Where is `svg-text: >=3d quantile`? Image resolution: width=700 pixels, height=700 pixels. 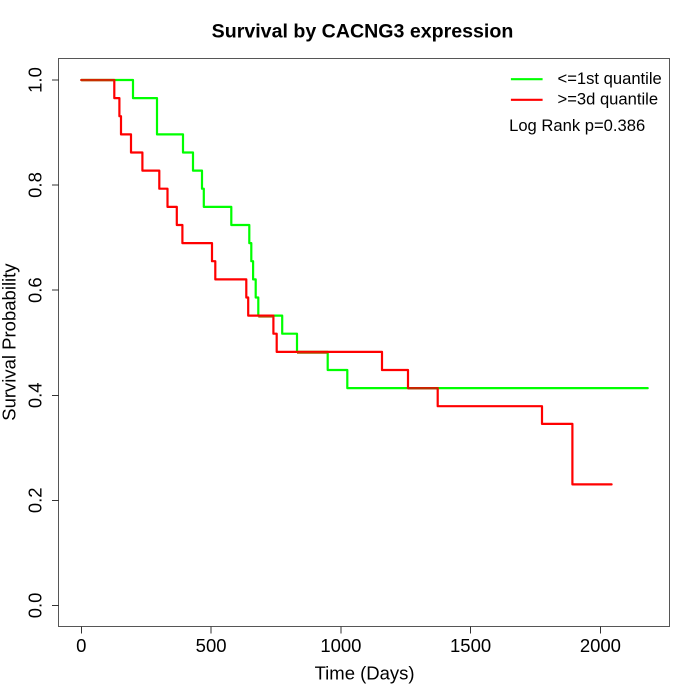 svg-text: >=3d quantile is located at coordinates (608, 98).